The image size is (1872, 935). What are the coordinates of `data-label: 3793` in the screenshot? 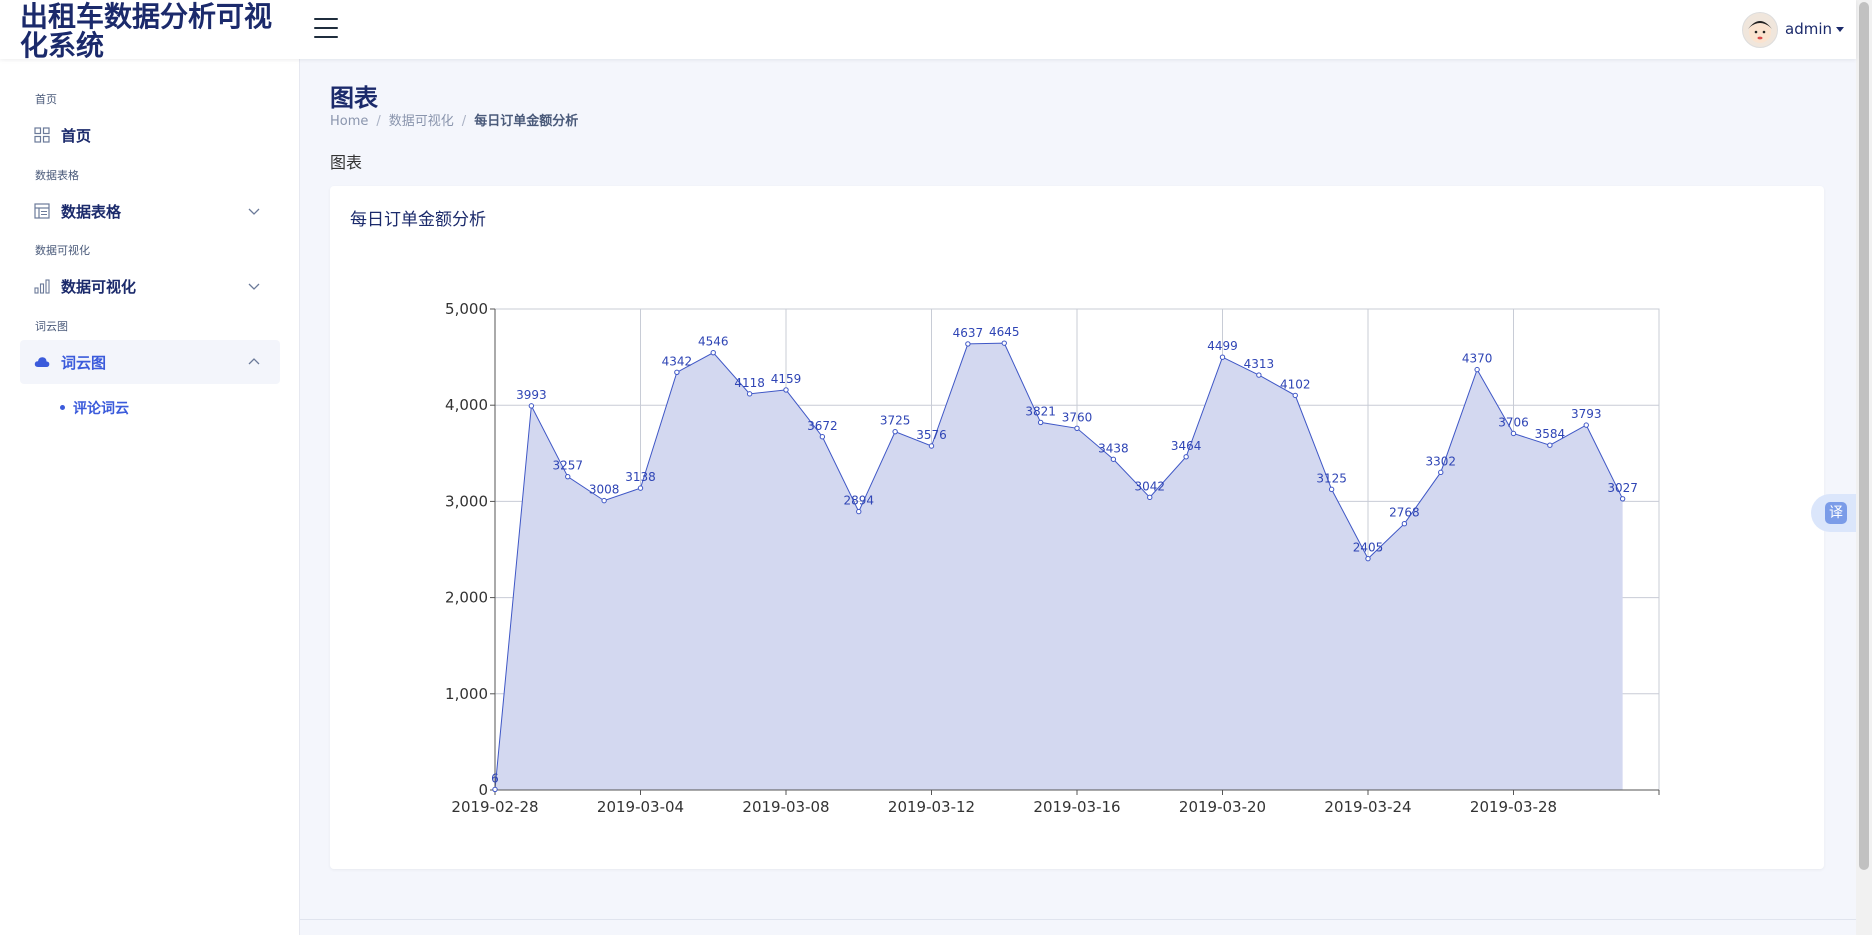 It's located at (1586, 414).